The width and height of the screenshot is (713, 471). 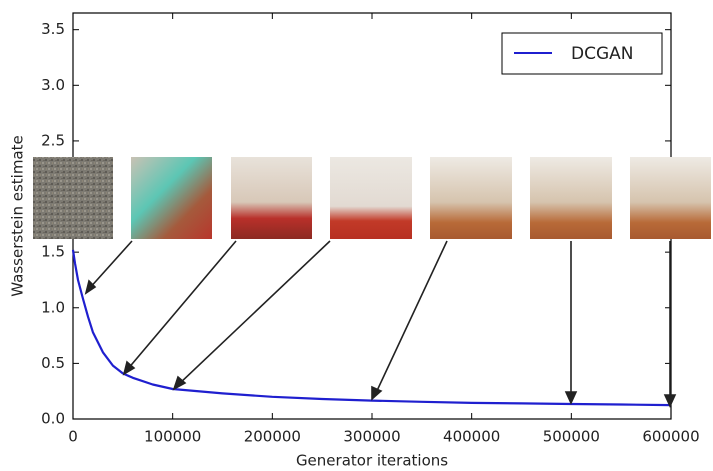 I want to click on x-tick-label: 200000, so click(x=272, y=437).